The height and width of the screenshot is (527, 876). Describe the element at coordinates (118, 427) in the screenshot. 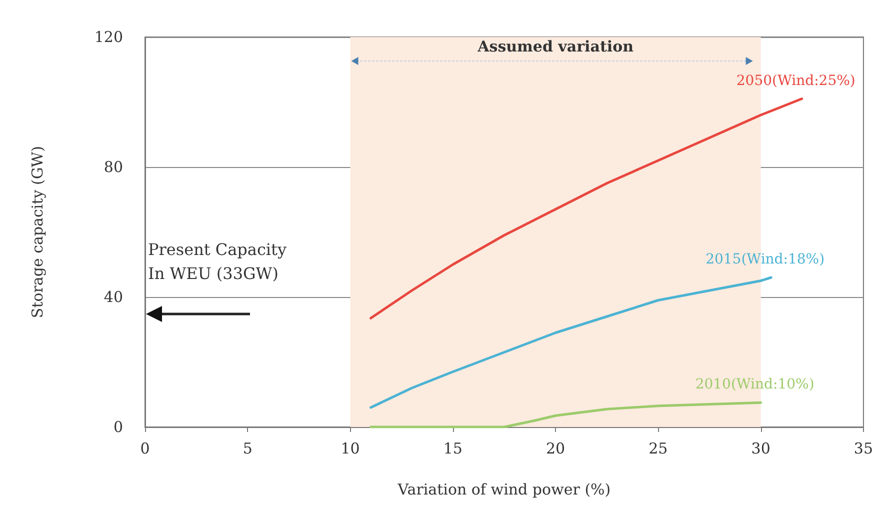

I see `y-tick-label: 0` at that location.